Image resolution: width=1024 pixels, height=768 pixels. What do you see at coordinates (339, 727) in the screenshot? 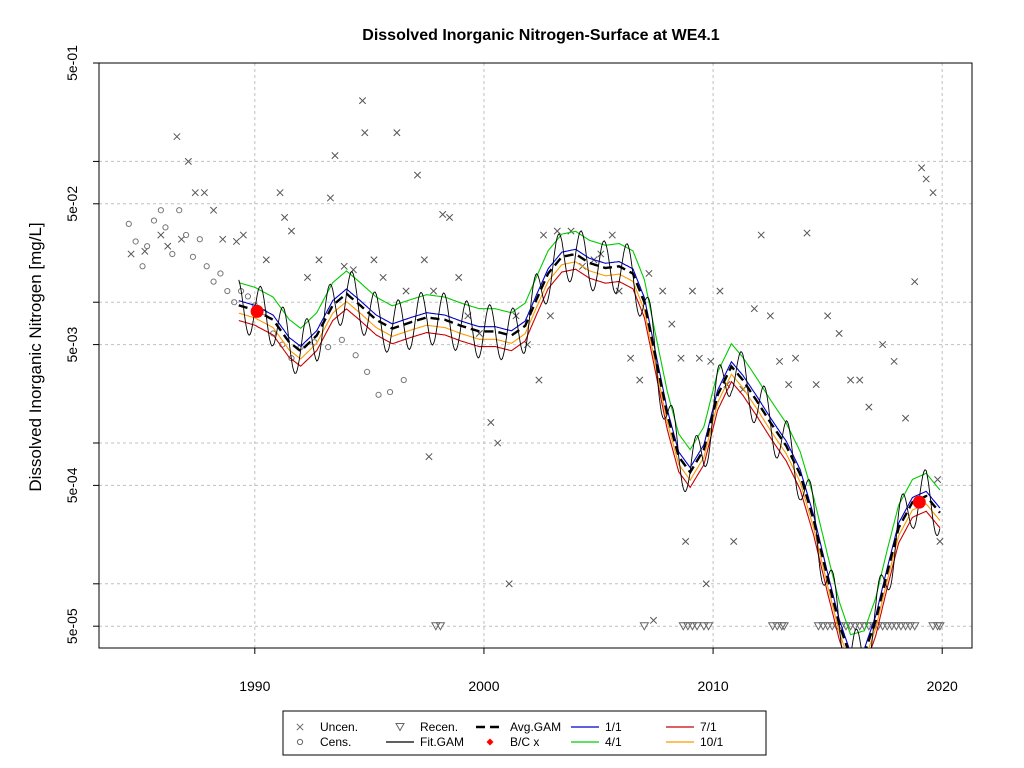
I see `legend-label: Uncen.` at bounding box center [339, 727].